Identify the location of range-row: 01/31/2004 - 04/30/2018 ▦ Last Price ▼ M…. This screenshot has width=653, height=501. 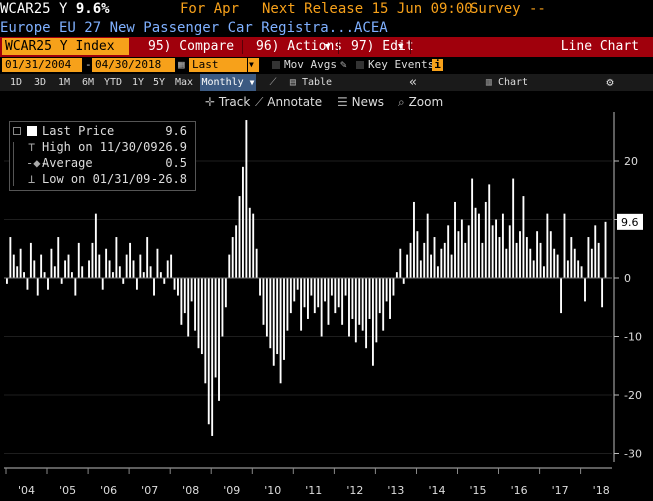
(326, 71).